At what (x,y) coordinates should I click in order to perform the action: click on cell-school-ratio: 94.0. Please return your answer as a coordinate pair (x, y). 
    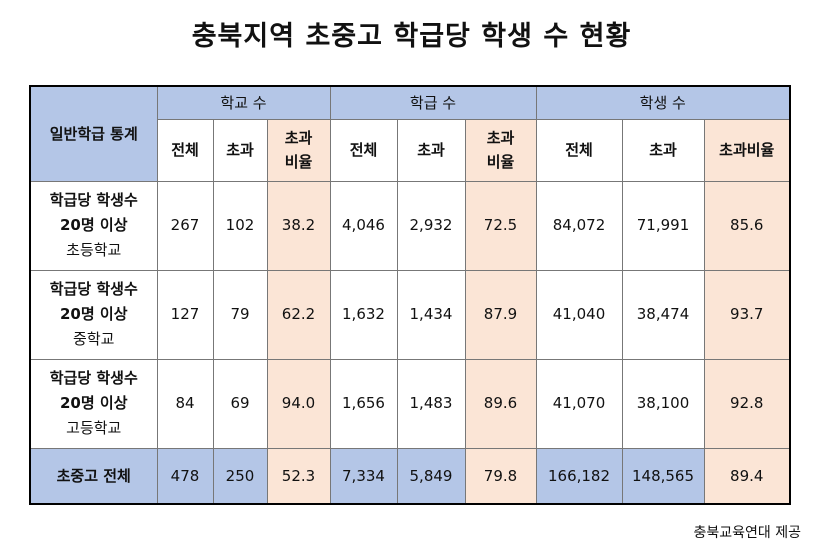
    Looking at the image, I should click on (298, 403).